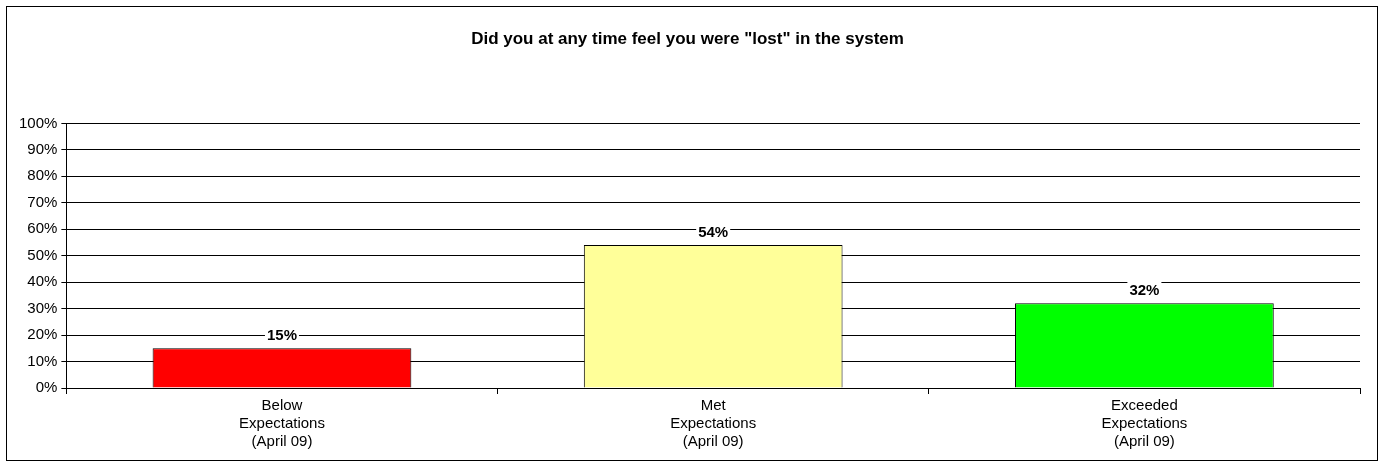 The height and width of the screenshot is (469, 1386). Describe the element at coordinates (42, 360) in the screenshot. I see `y-tick-label: 10%` at that location.